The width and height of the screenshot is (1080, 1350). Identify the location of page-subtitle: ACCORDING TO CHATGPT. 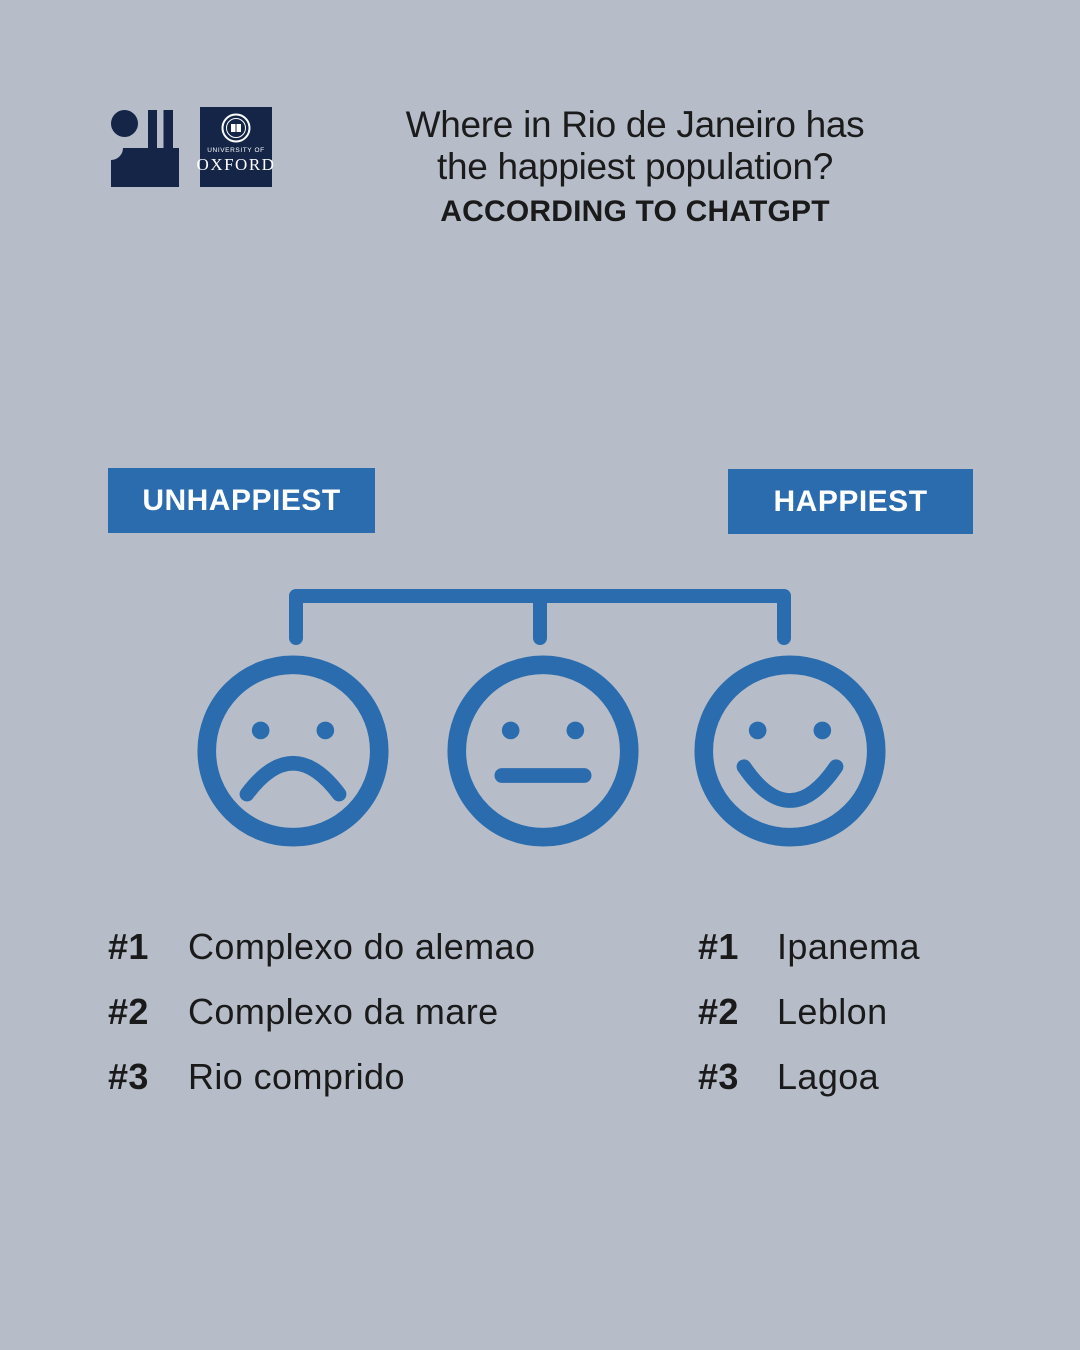
(635, 211).